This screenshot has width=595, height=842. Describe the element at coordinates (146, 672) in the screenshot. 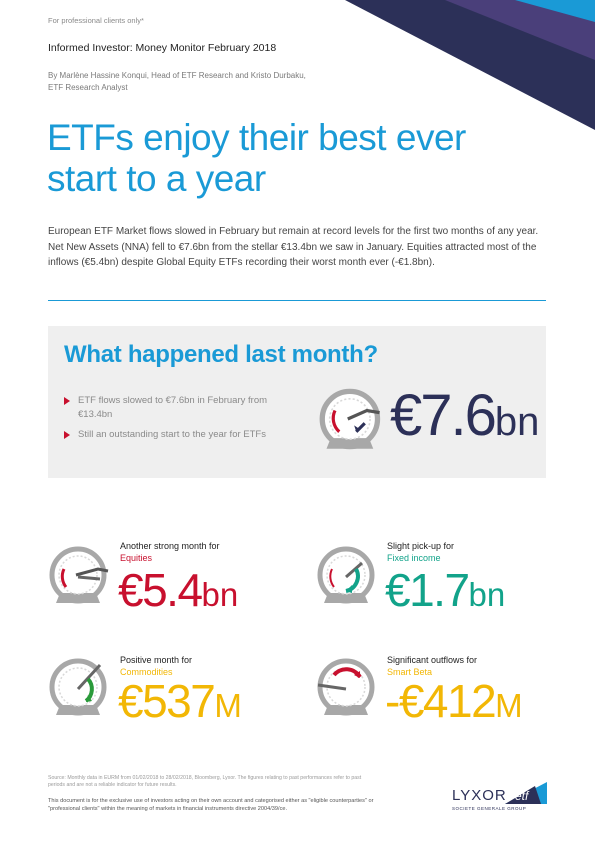

I see `card-asset-name: Commodities` at that location.